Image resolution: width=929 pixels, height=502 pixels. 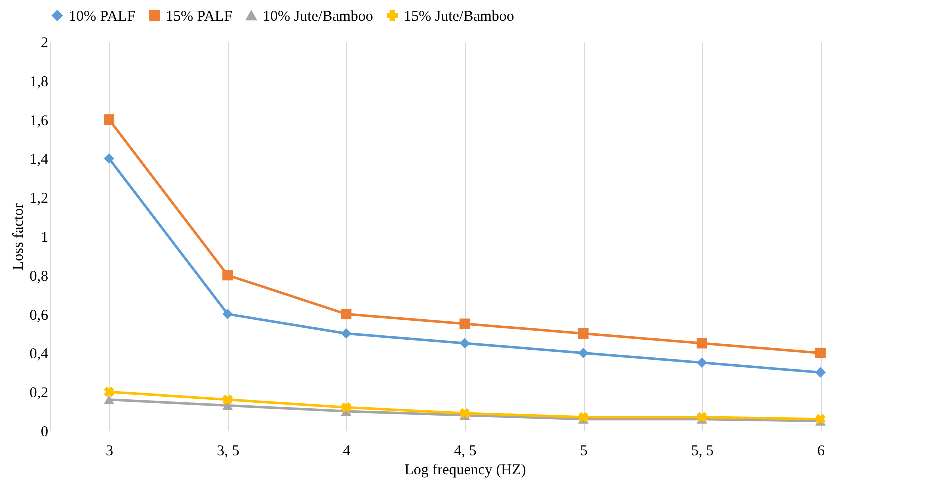 I want to click on y-tick-label: 0, so click(x=44, y=432).